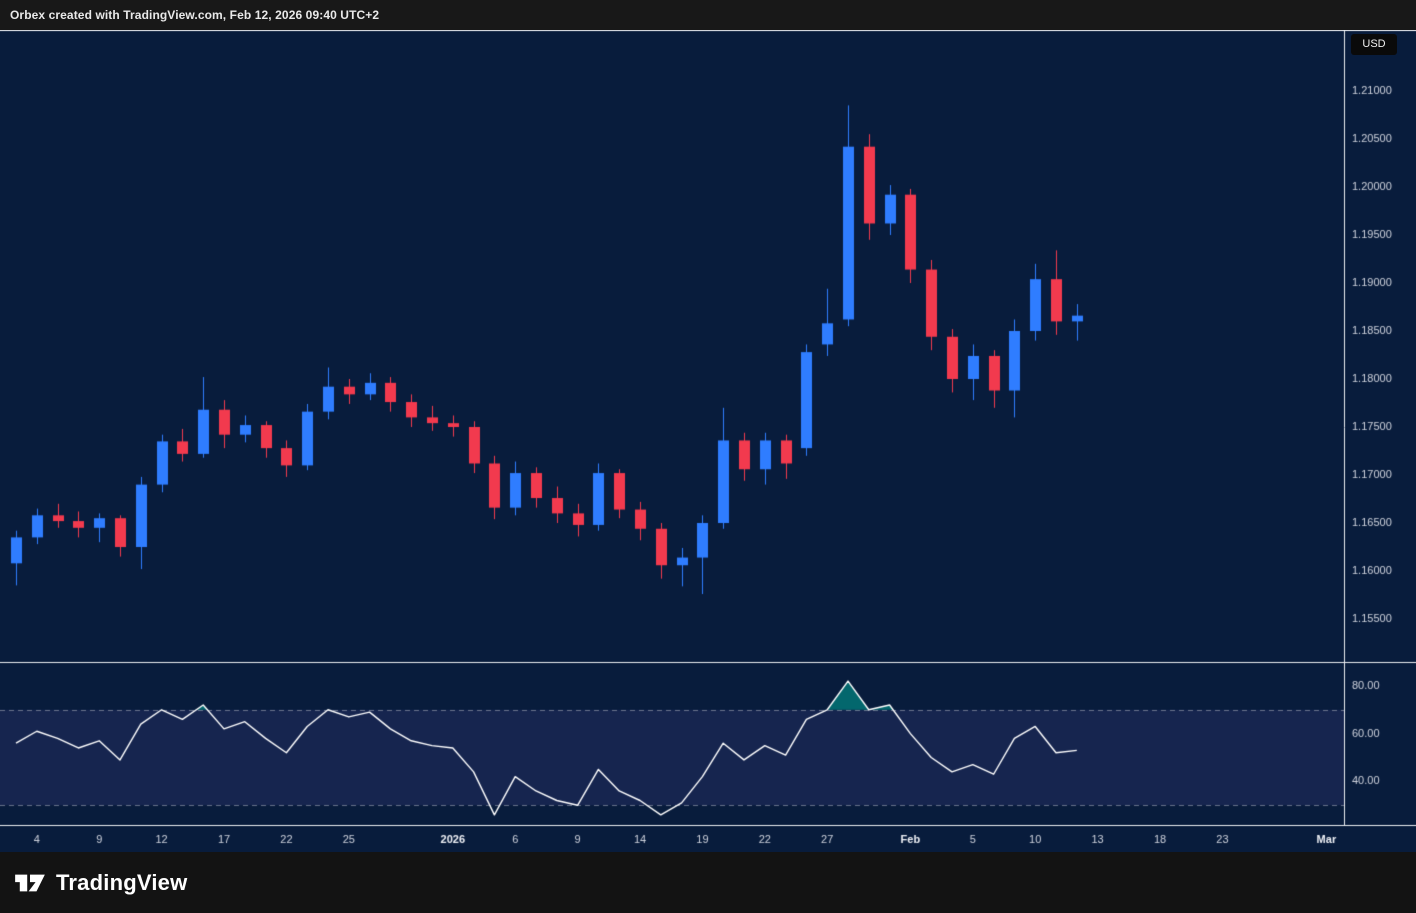 The height and width of the screenshot is (913, 1416). What do you see at coordinates (1374, 44) in the screenshot?
I see `currency-badge: USD` at bounding box center [1374, 44].